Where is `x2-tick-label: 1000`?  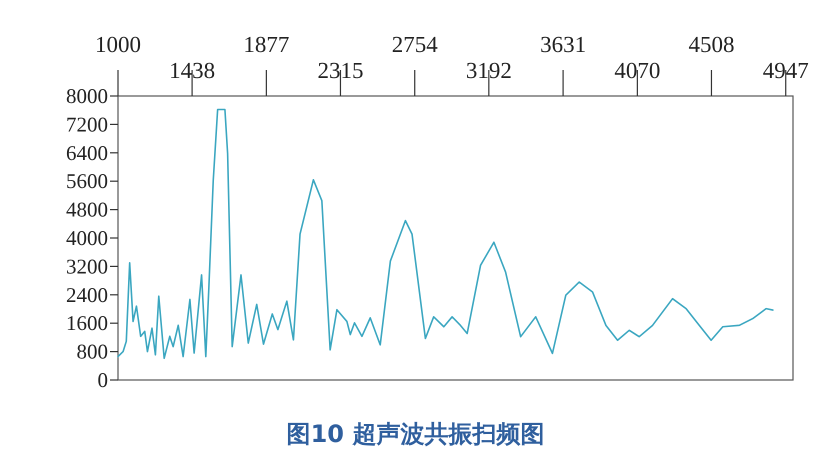
x2-tick-label: 1000 is located at coordinates (118, 44).